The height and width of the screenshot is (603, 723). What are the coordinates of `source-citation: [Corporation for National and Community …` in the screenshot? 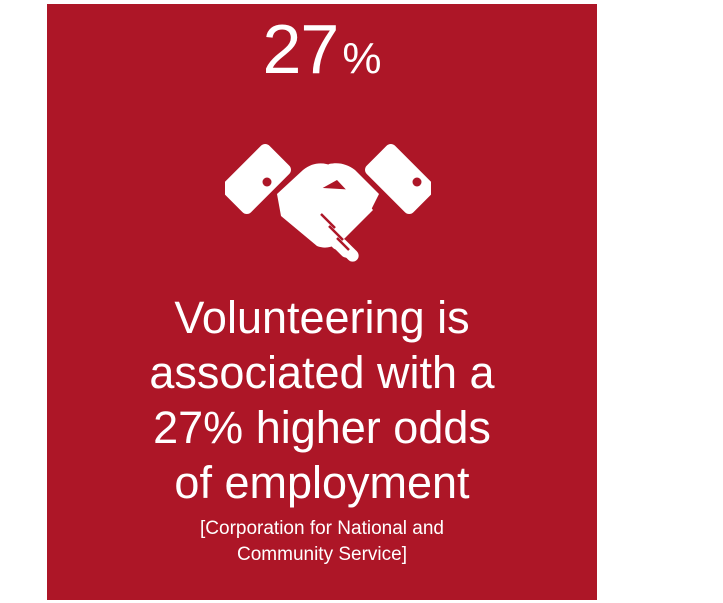 It's located at (322, 542).